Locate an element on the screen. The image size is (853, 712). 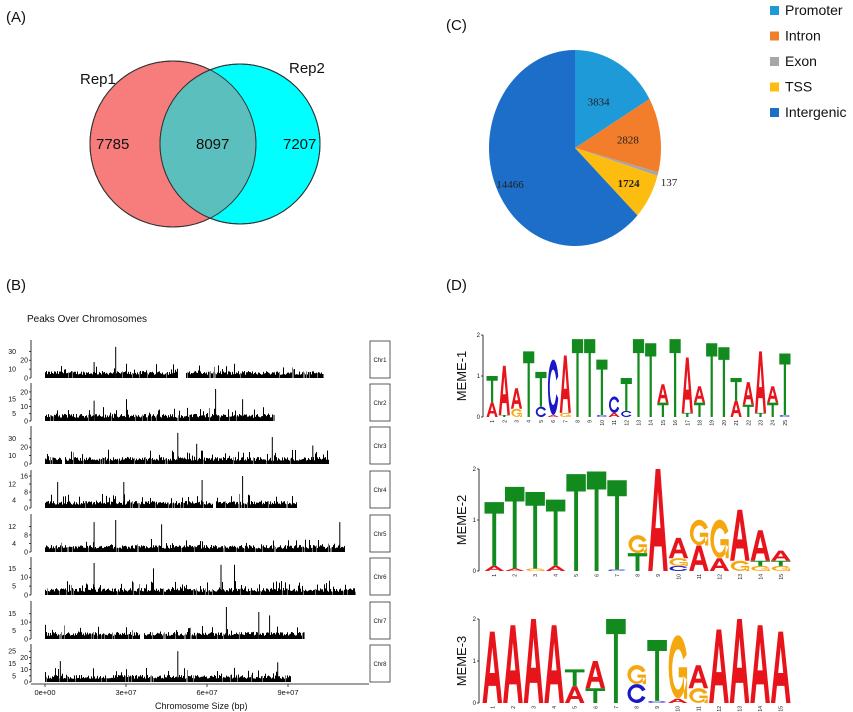
pie-data-label: 2828 is located at coordinates (628, 141).